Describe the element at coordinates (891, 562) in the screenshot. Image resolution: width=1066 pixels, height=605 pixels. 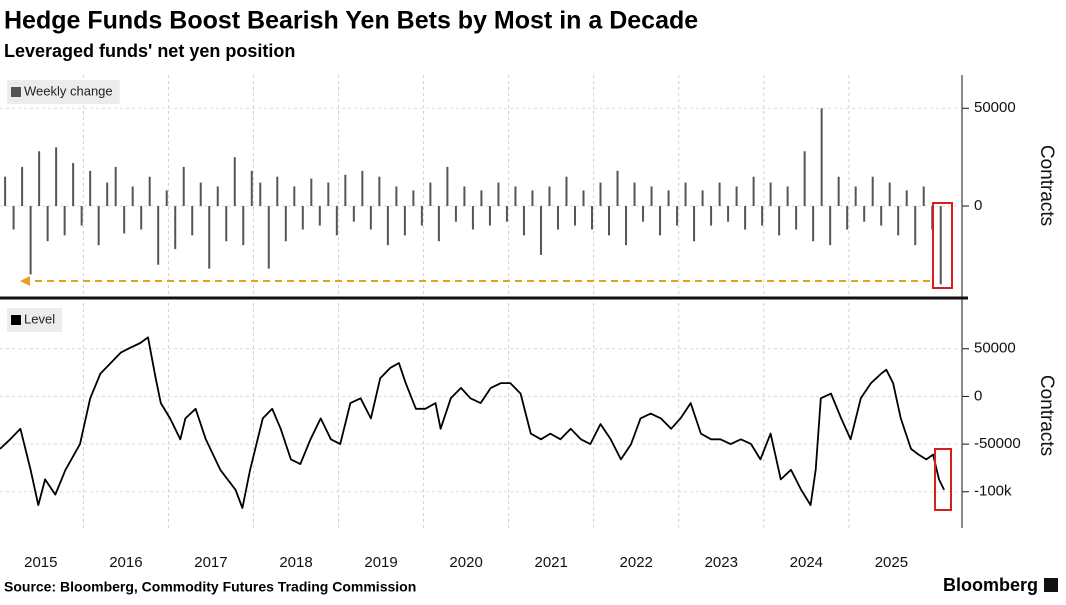
I see `x-tick-label: 2025` at that location.